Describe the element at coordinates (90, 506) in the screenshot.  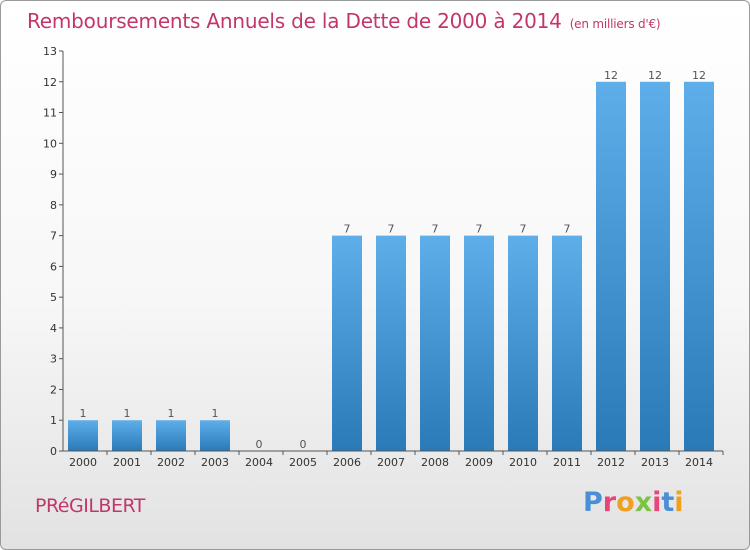
I see `commune-name: PRéGILBERT` at that location.